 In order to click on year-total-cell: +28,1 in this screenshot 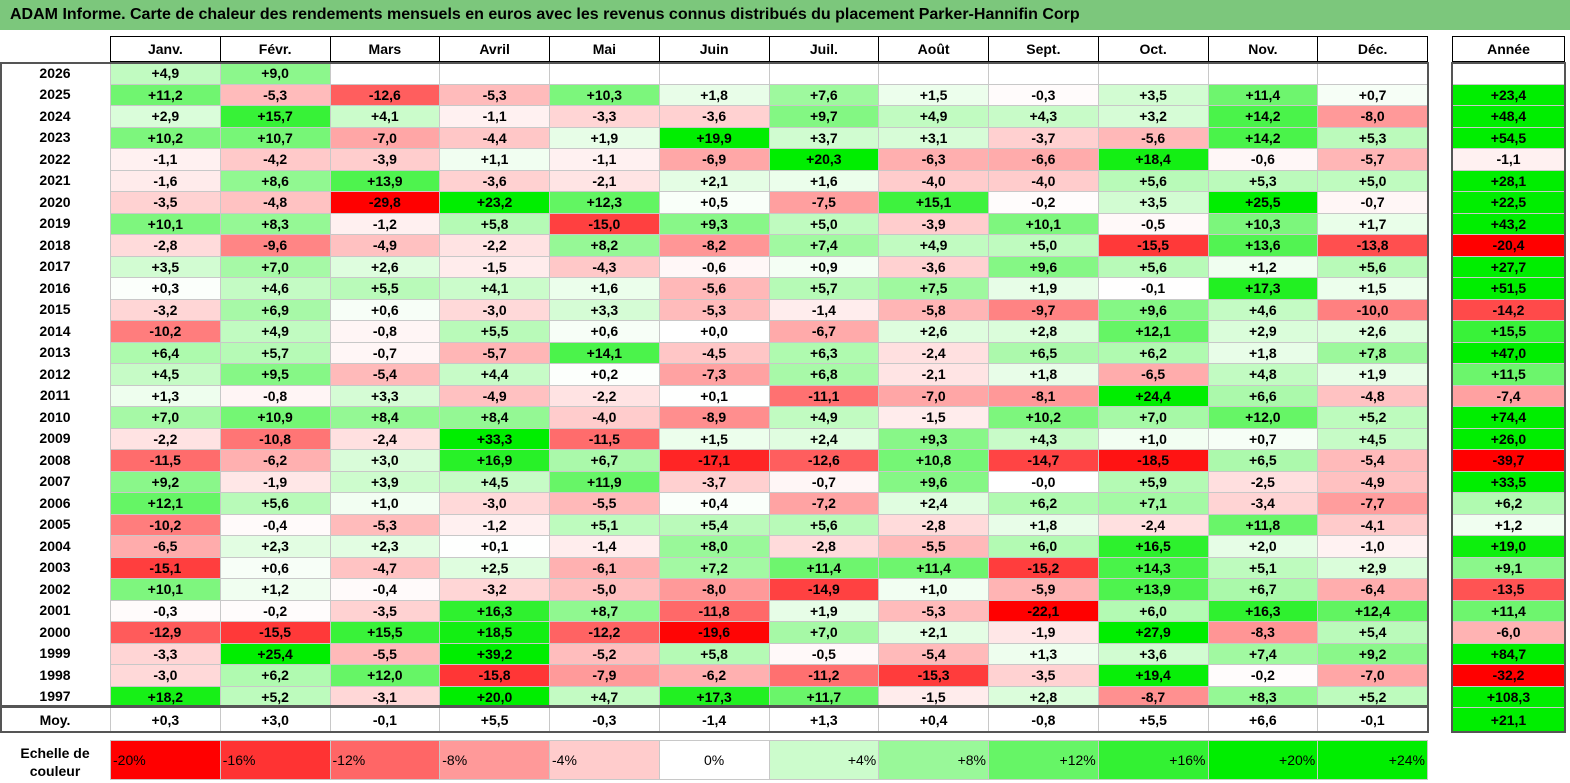, I will do `click(1508, 180)`.